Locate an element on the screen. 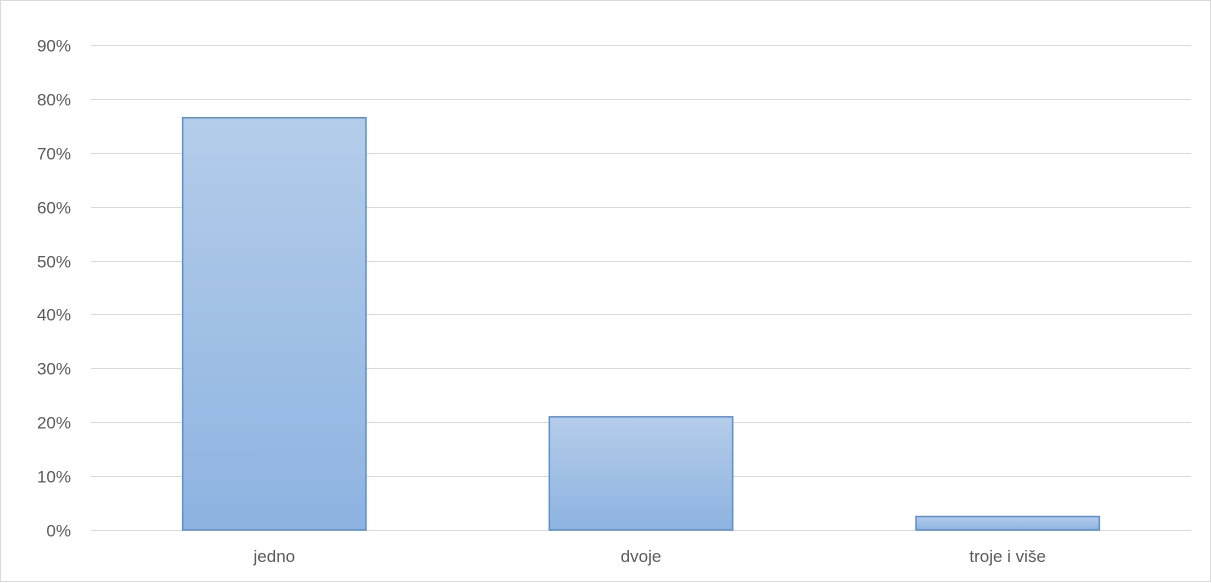 The image size is (1211, 583). bar-jedno is located at coordinates (274, 324).